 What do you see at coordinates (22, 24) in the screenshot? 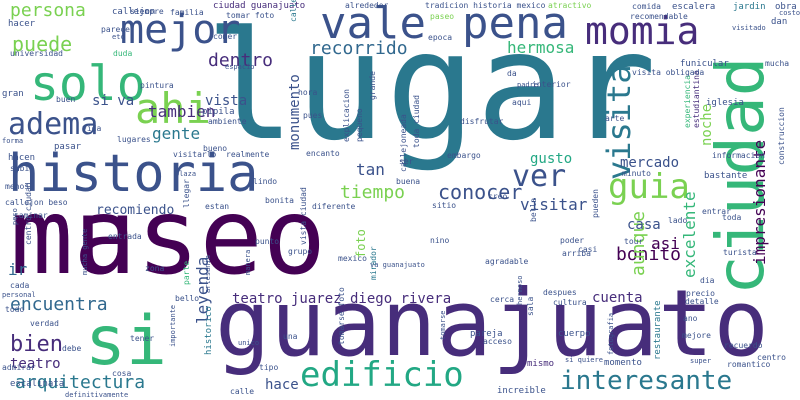
I see `word-hacer: hacer` at bounding box center [22, 24].